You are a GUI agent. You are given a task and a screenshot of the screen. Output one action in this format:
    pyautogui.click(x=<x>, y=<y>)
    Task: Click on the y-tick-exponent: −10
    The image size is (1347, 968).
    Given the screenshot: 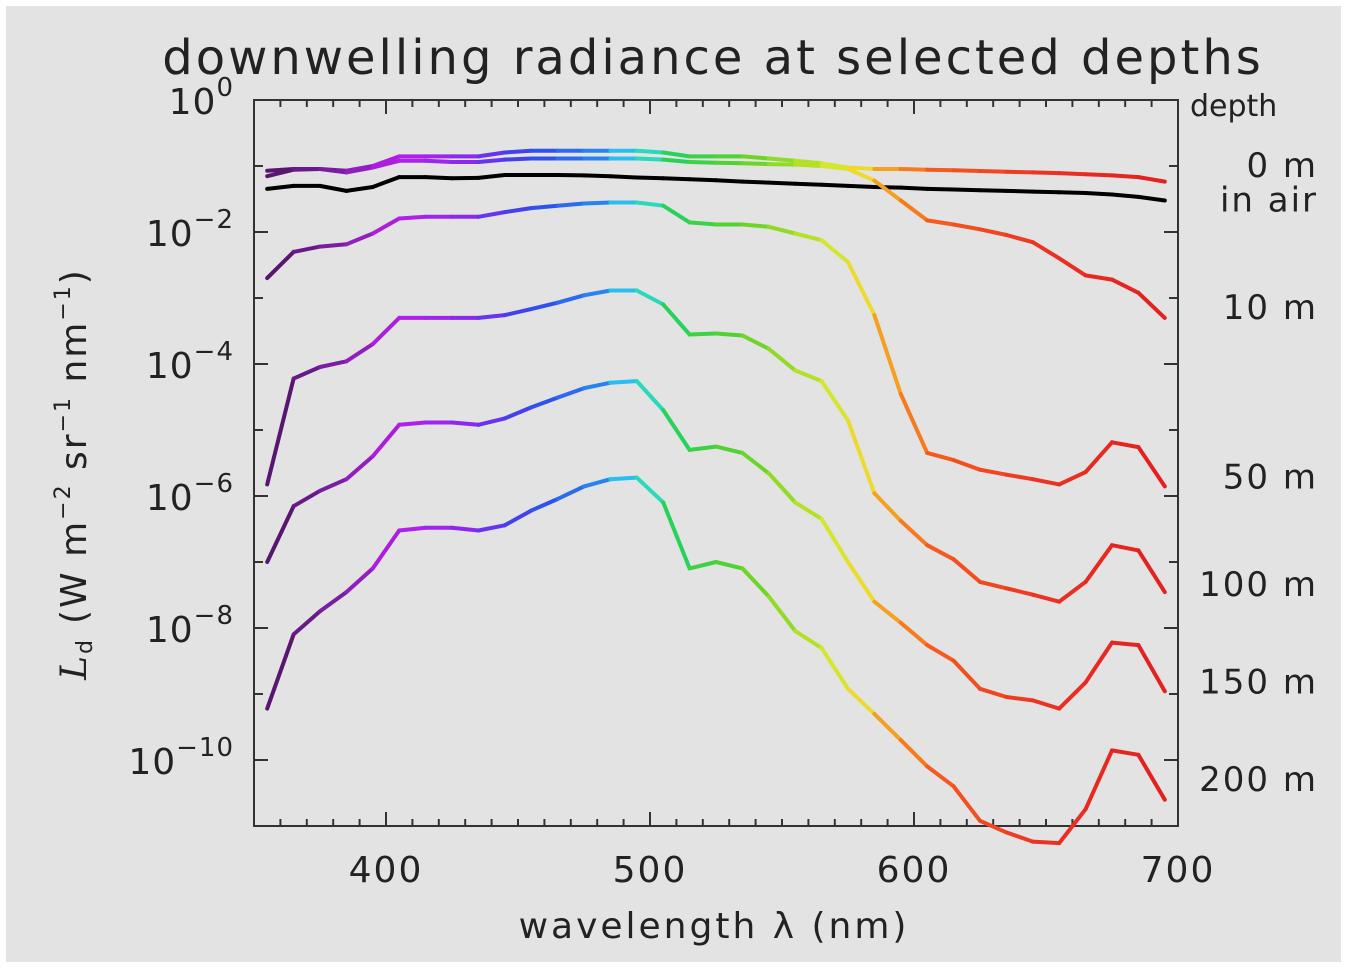 What is the action you would take?
    pyautogui.click(x=205, y=748)
    